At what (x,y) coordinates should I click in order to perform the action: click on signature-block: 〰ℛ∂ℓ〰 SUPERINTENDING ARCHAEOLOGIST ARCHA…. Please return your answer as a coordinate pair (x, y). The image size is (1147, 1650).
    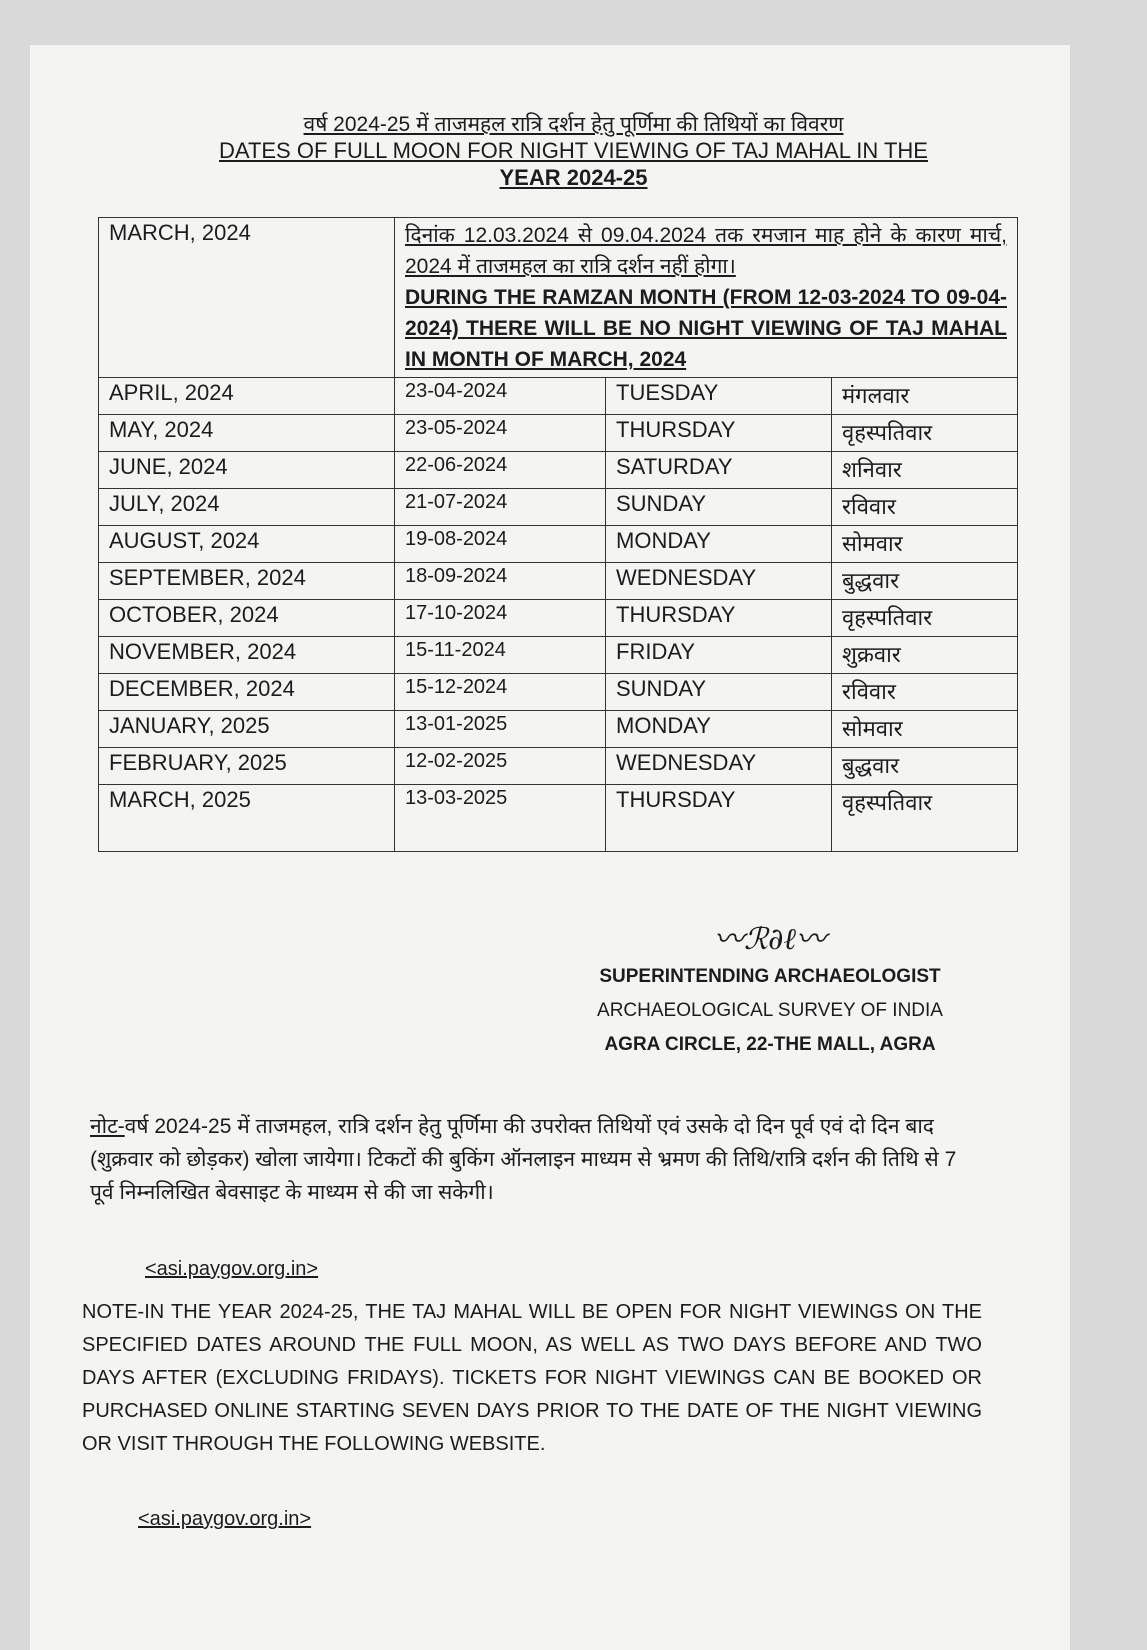
    Looking at the image, I should click on (770, 991).